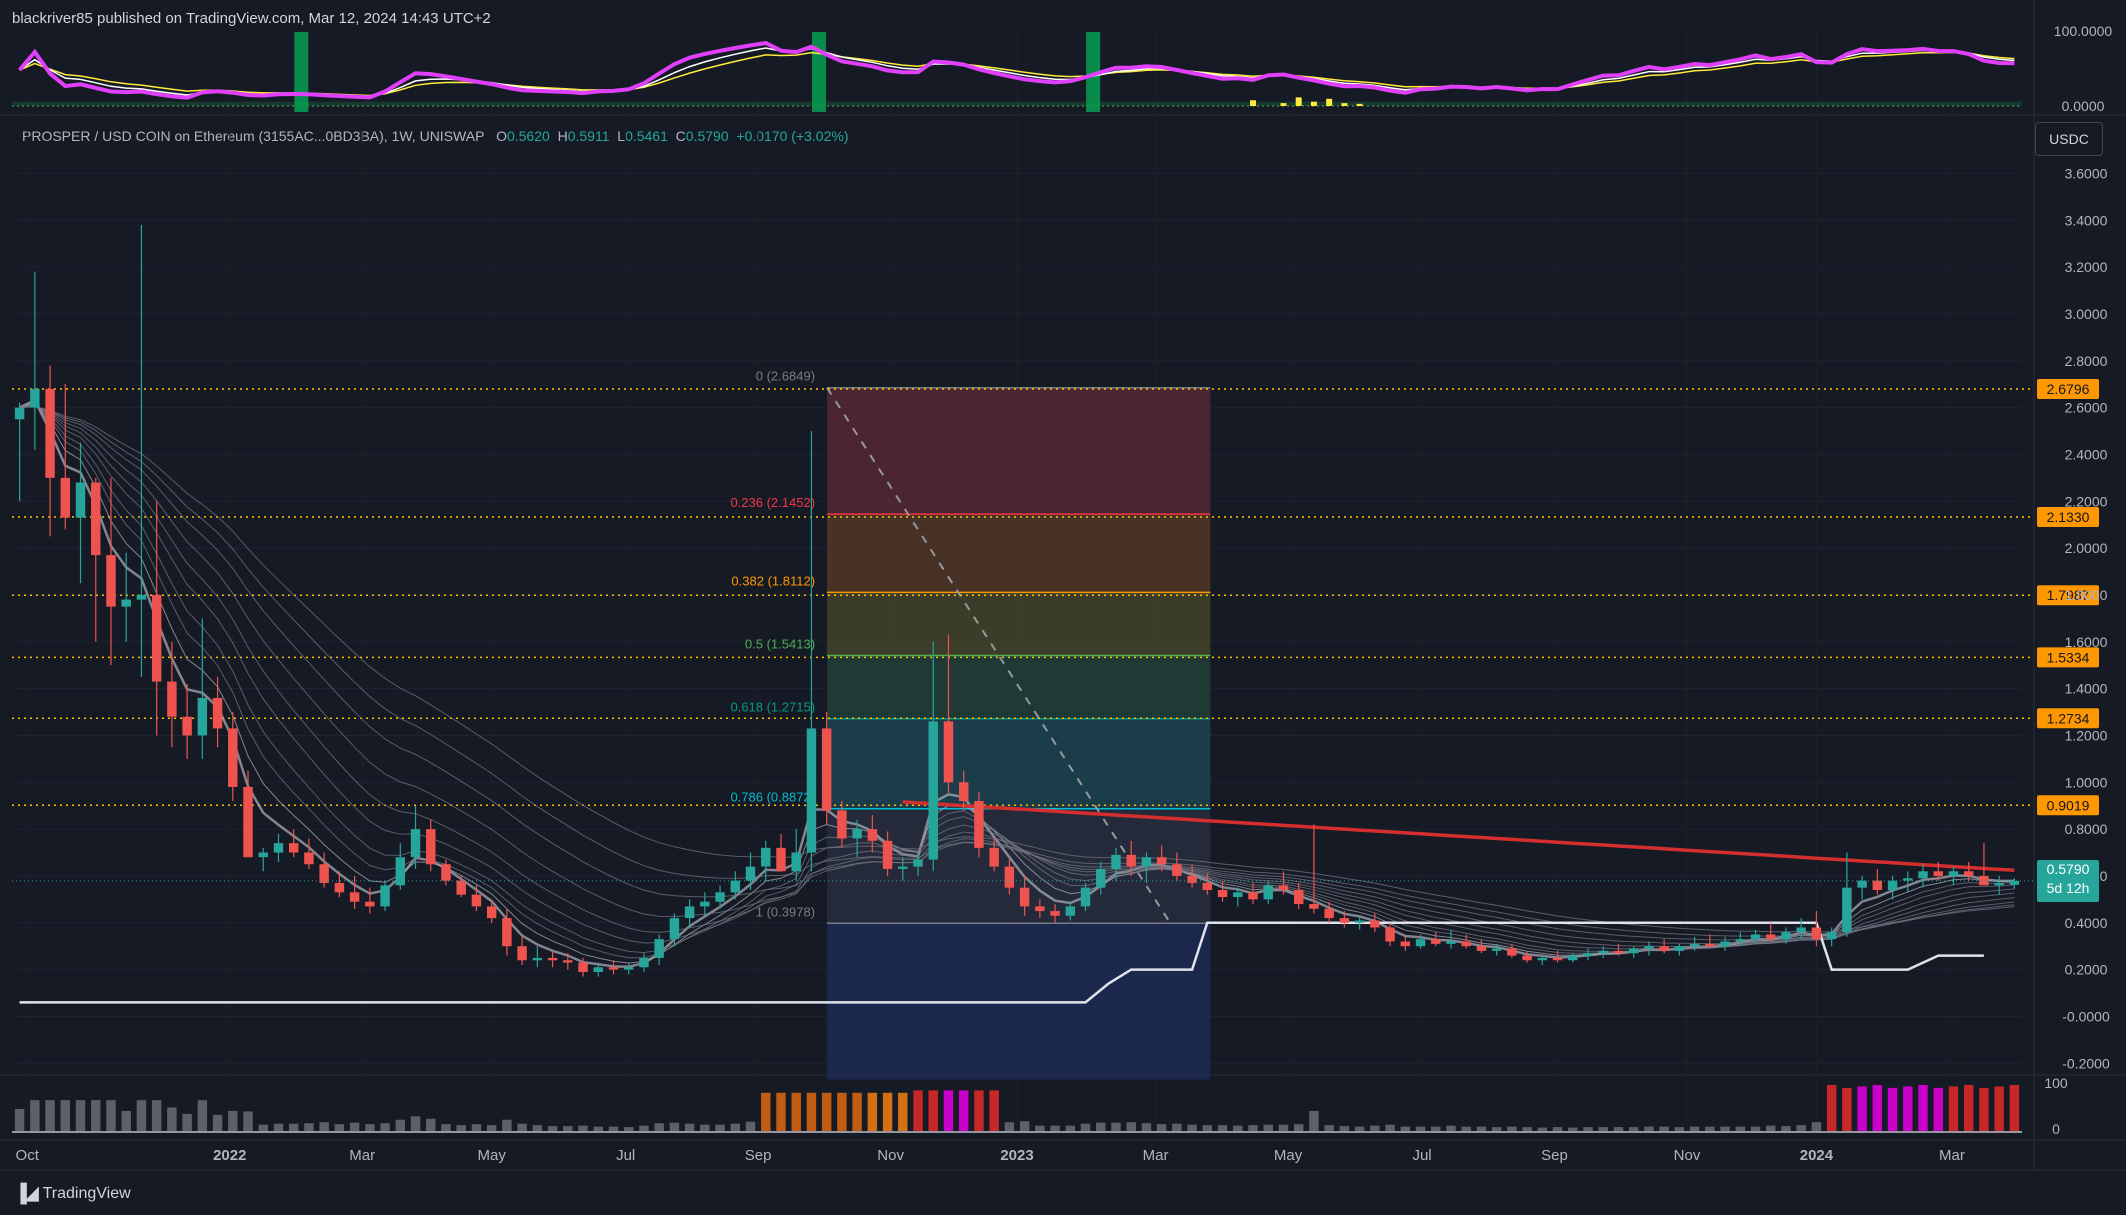 The height and width of the screenshot is (1215, 2126). What do you see at coordinates (2086, 408) in the screenshot?
I see `y-tick-label: 2.6000` at bounding box center [2086, 408].